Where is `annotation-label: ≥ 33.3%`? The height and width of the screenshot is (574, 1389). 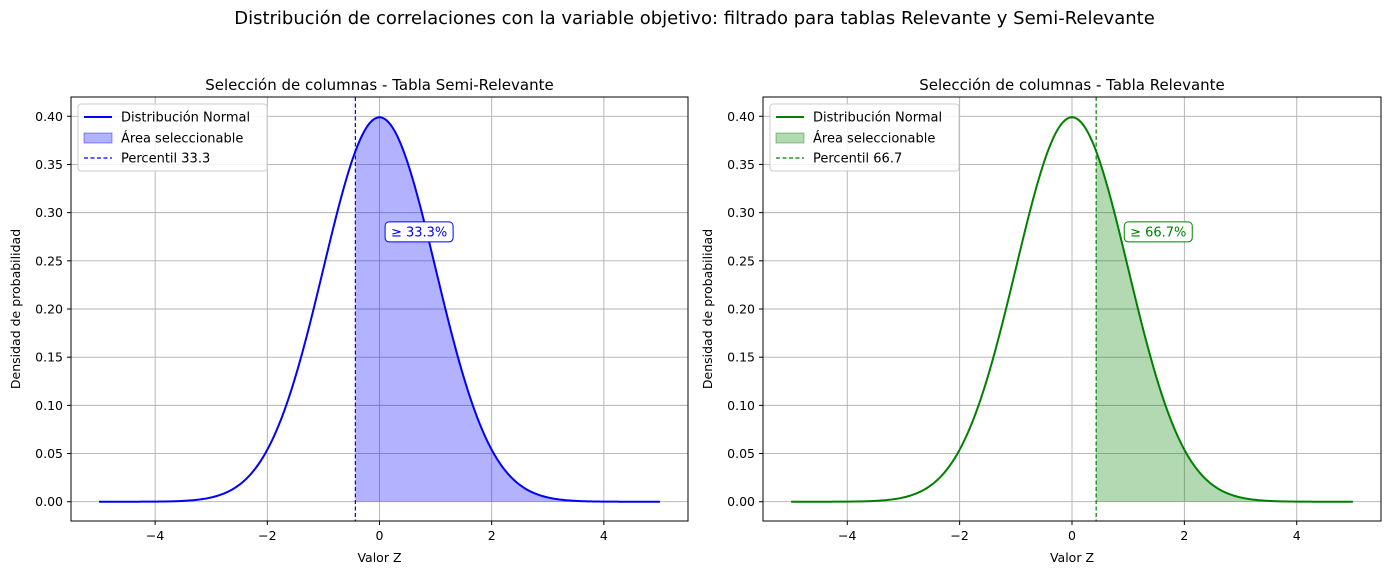
annotation-label: ≥ 33.3% is located at coordinates (419, 232).